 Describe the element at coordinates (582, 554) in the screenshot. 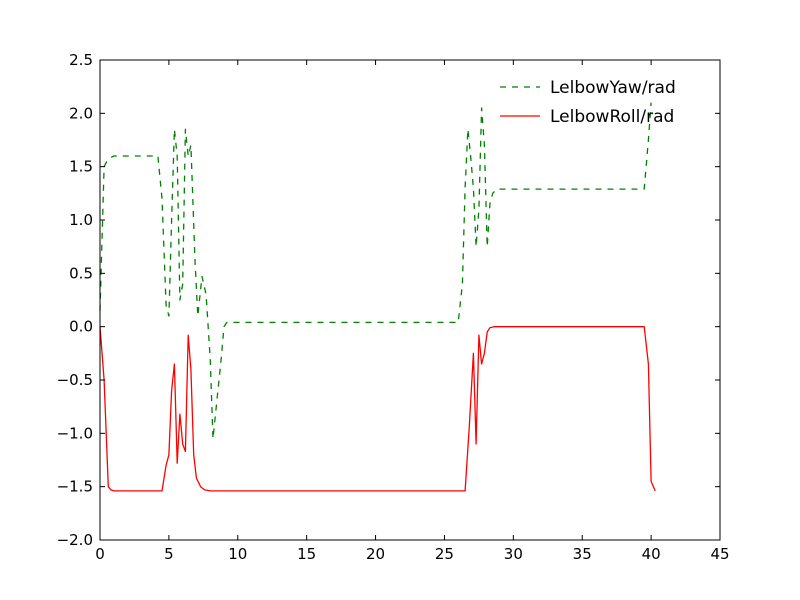

I see `x-tick-label: 35` at that location.